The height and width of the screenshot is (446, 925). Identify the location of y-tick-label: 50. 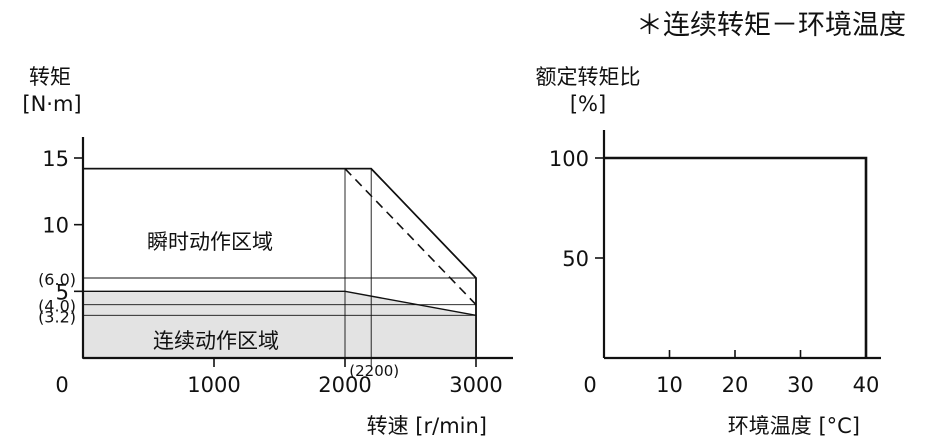
(575, 259).